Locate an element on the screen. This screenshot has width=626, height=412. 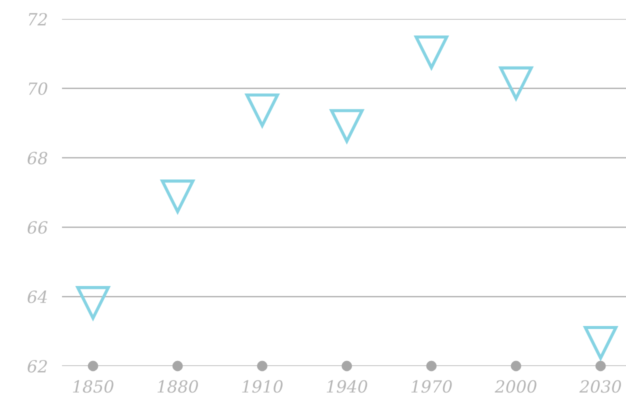
y-tick-label: 72 is located at coordinates (37, 19).